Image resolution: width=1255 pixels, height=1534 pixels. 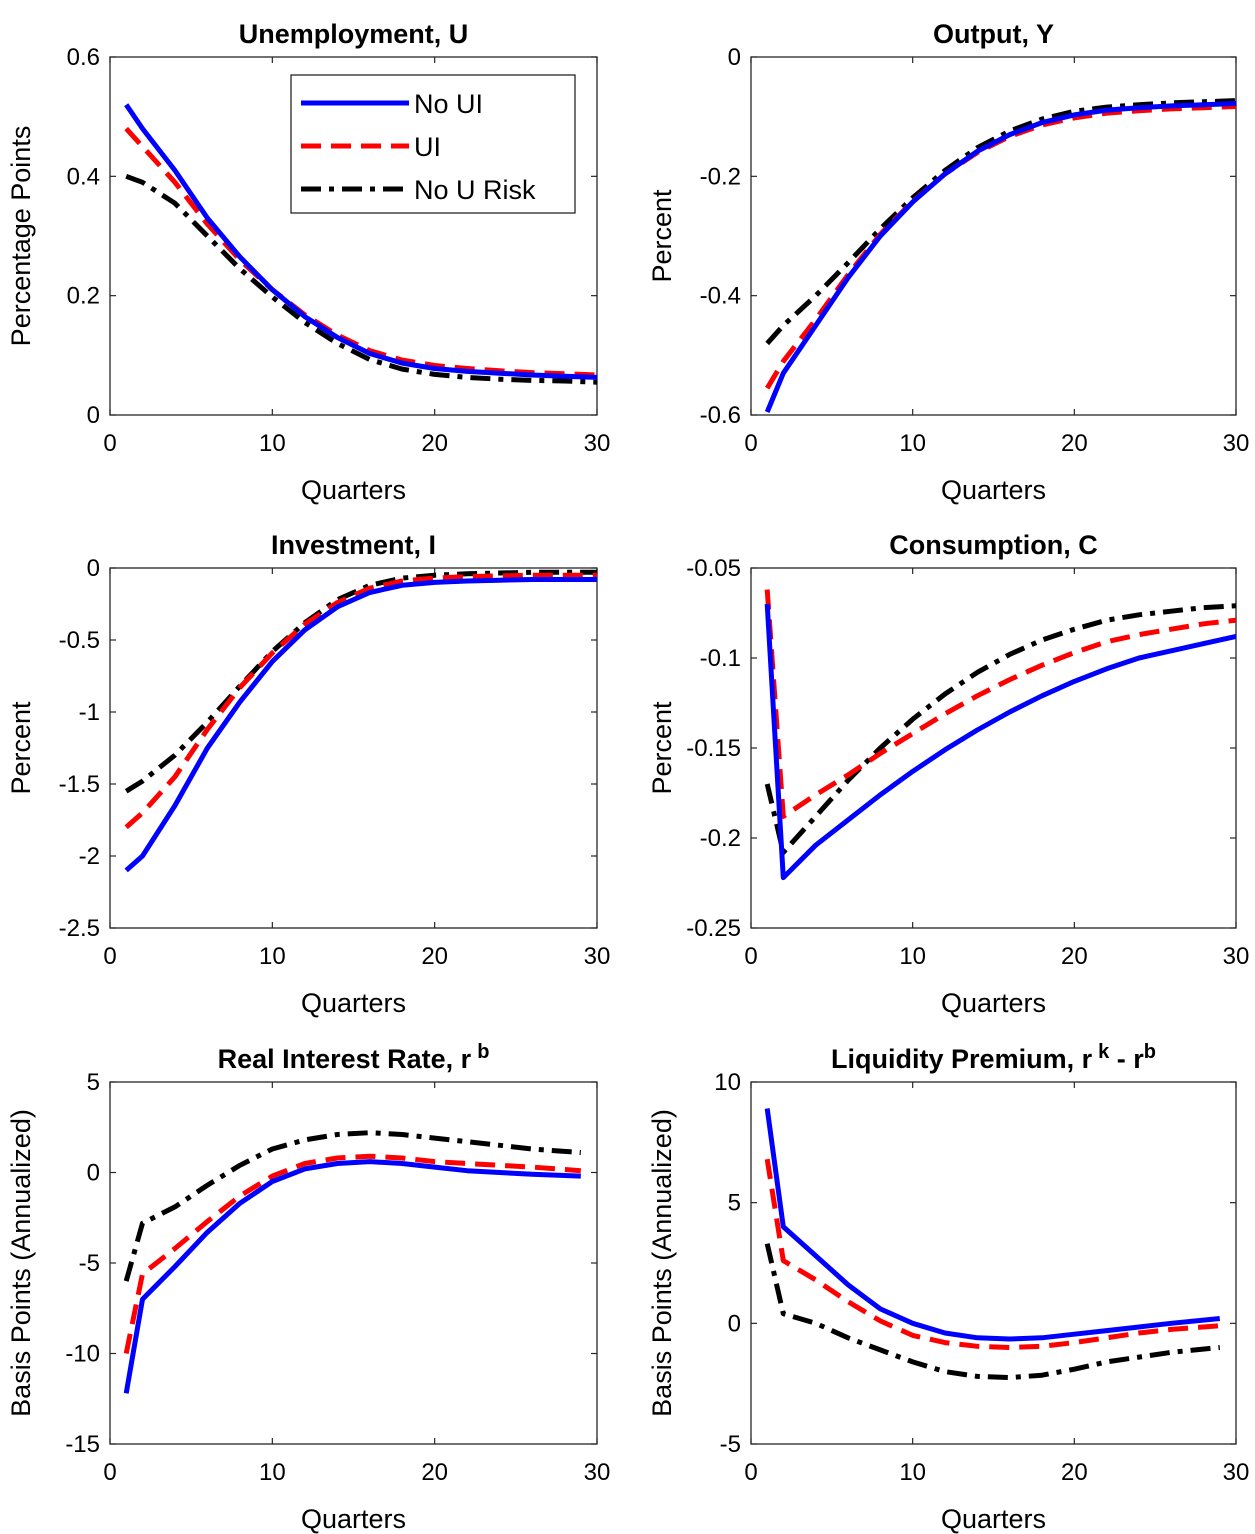 I want to click on chart-3-xlabel: Quarters, so click(x=353, y=1003).